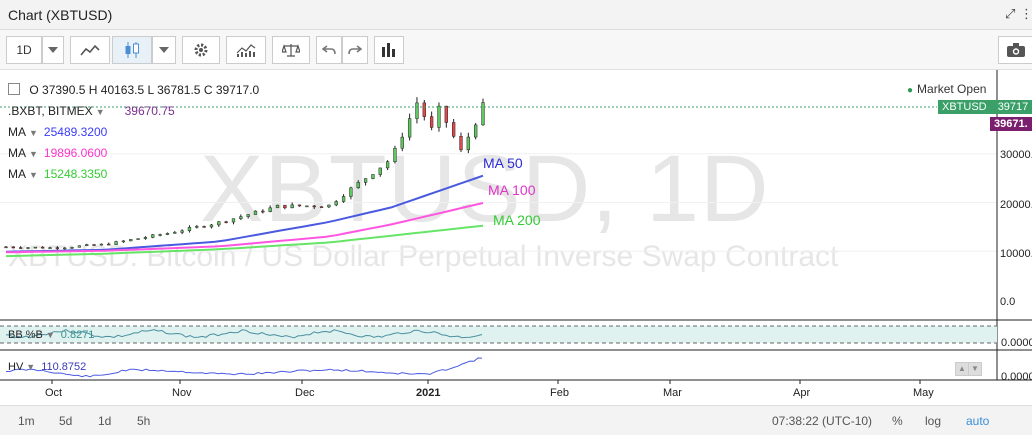  Describe the element at coordinates (54, 393) in the screenshot. I see `x-axis-tick: Oct` at that location.